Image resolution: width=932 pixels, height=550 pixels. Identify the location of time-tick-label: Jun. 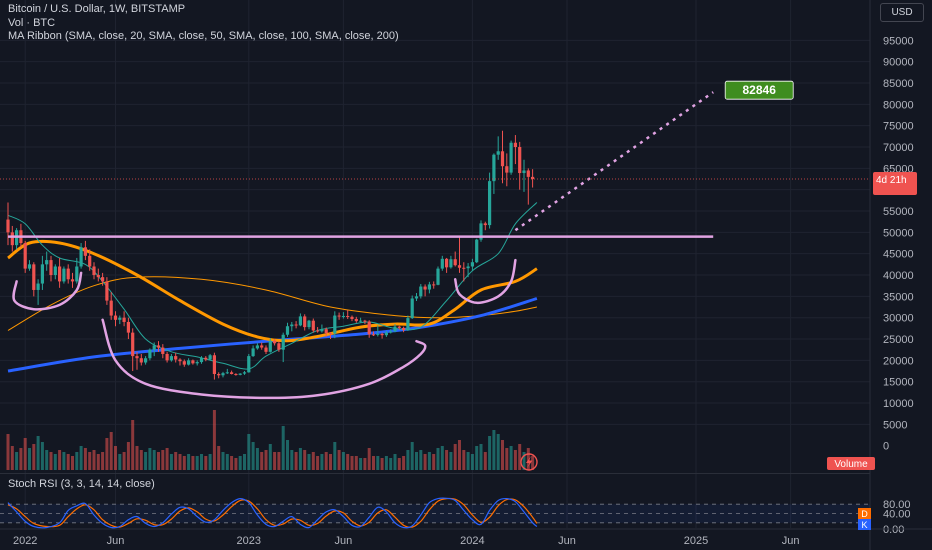
(344, 541).